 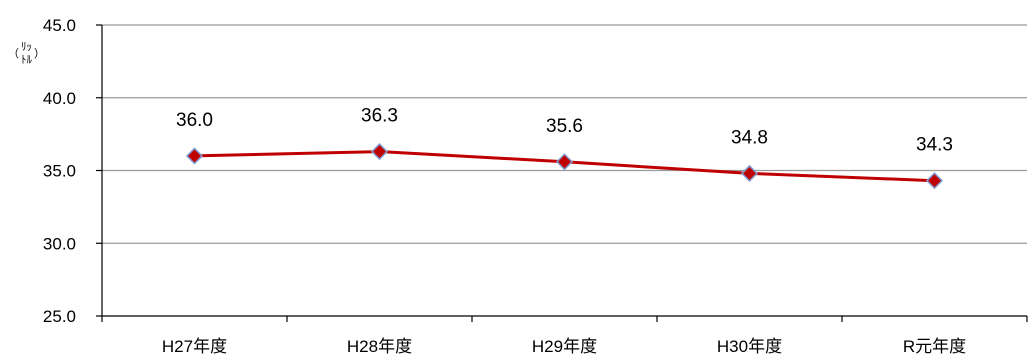 What do you see at coordinates (934, 145) in the screenshot?
I see `data-label: 34.3` at bounding box center [934, 145].